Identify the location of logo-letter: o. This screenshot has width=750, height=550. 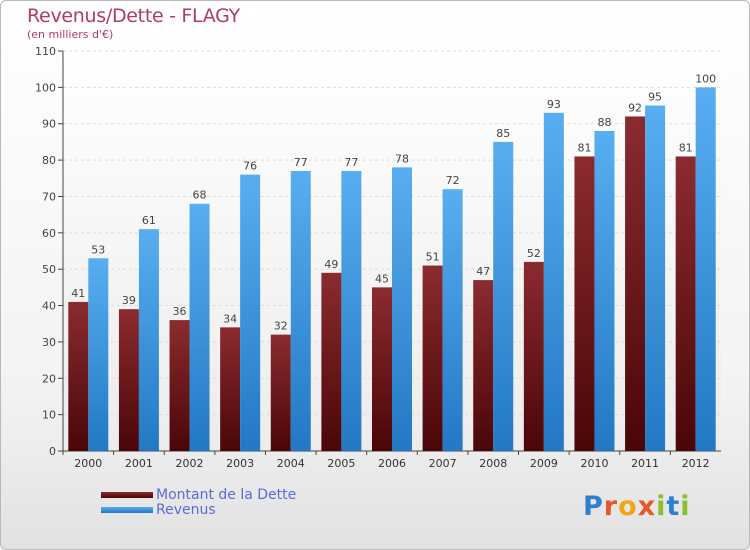
(628, 506).